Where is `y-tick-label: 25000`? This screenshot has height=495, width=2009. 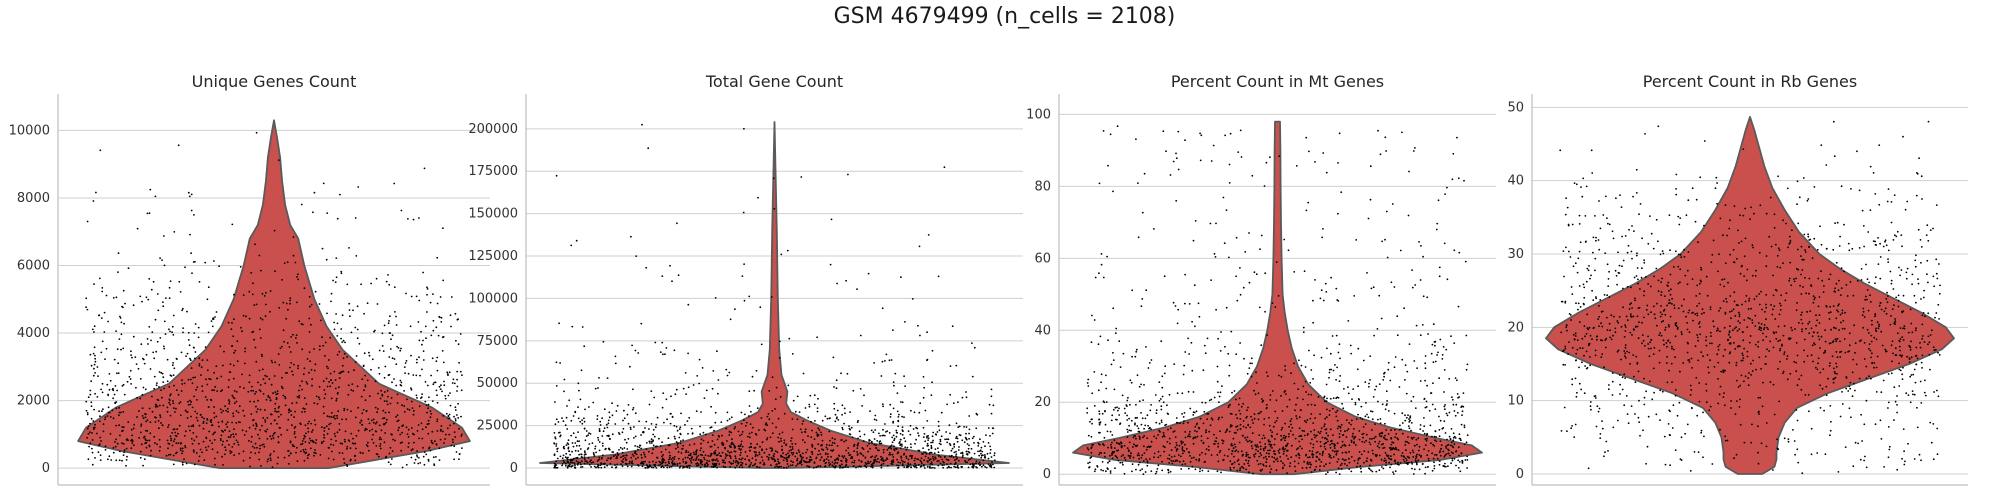
y-tick-label: 25000 is located at coordinates (497, 426).